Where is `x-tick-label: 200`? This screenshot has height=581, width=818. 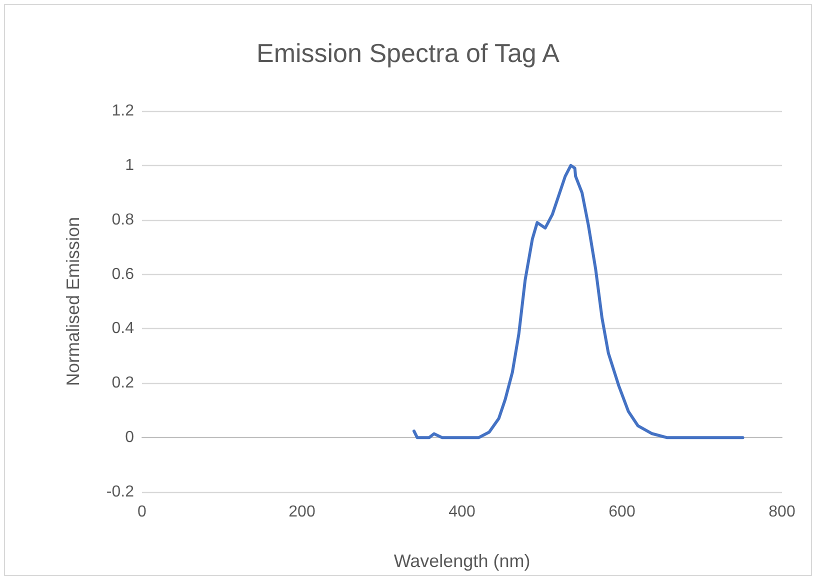 x-tick-label: 200 is located at coordinates (302, 512).